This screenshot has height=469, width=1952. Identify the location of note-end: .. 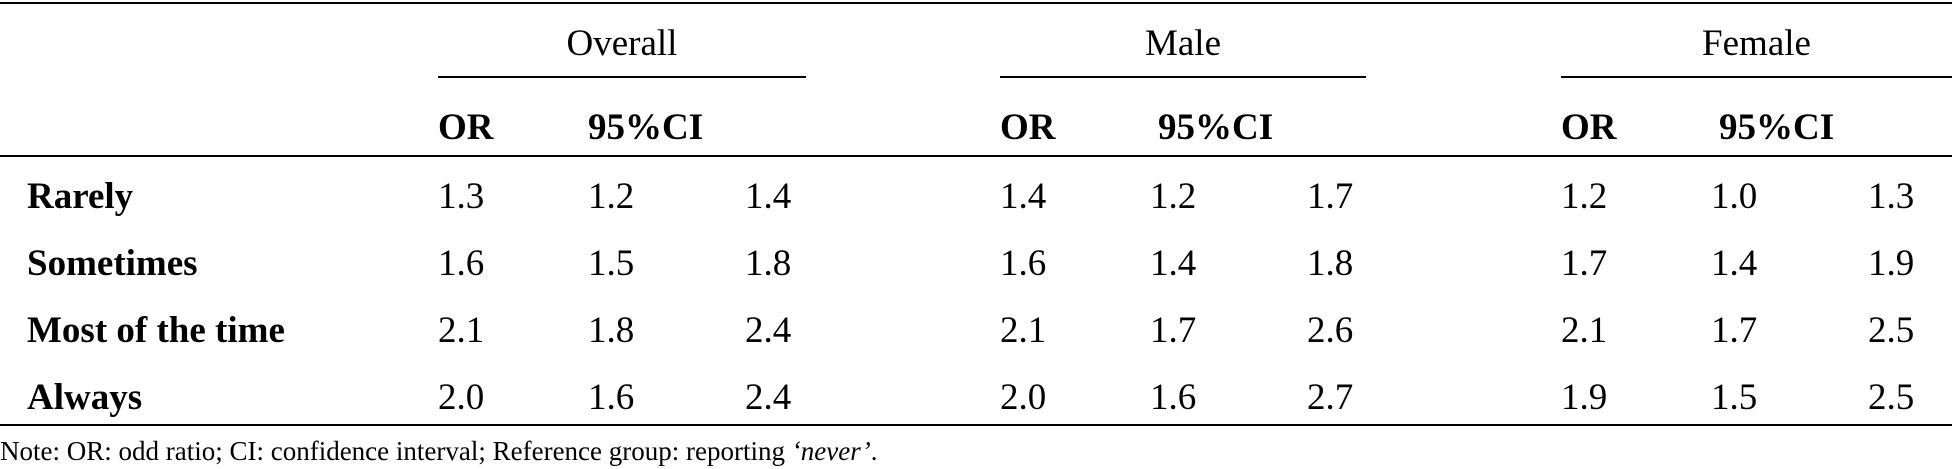
(874, 451).